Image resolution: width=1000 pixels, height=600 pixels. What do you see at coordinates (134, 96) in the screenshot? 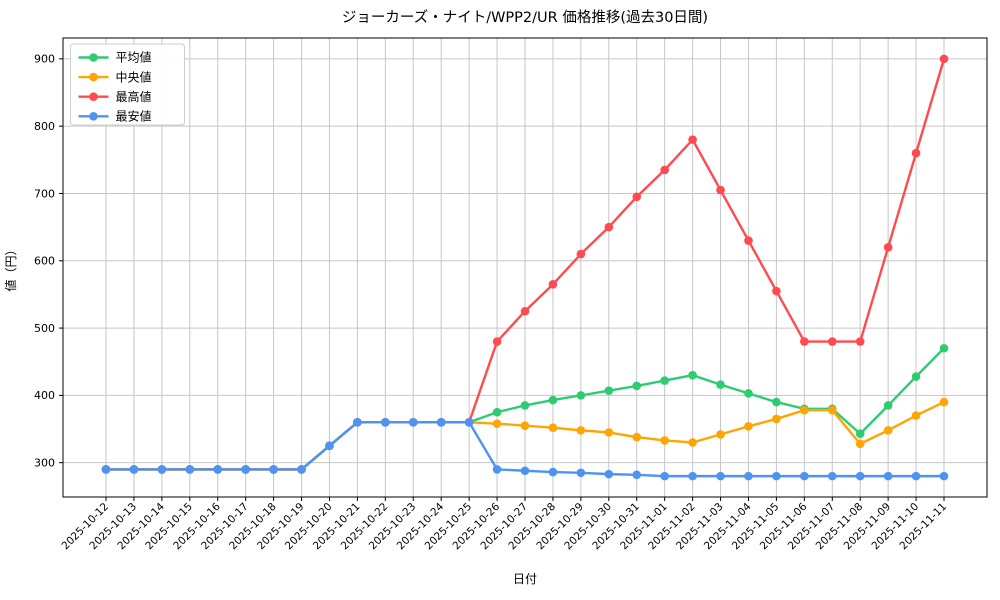
I see `legend-label: 最高値` at bounding box center [134, 96].